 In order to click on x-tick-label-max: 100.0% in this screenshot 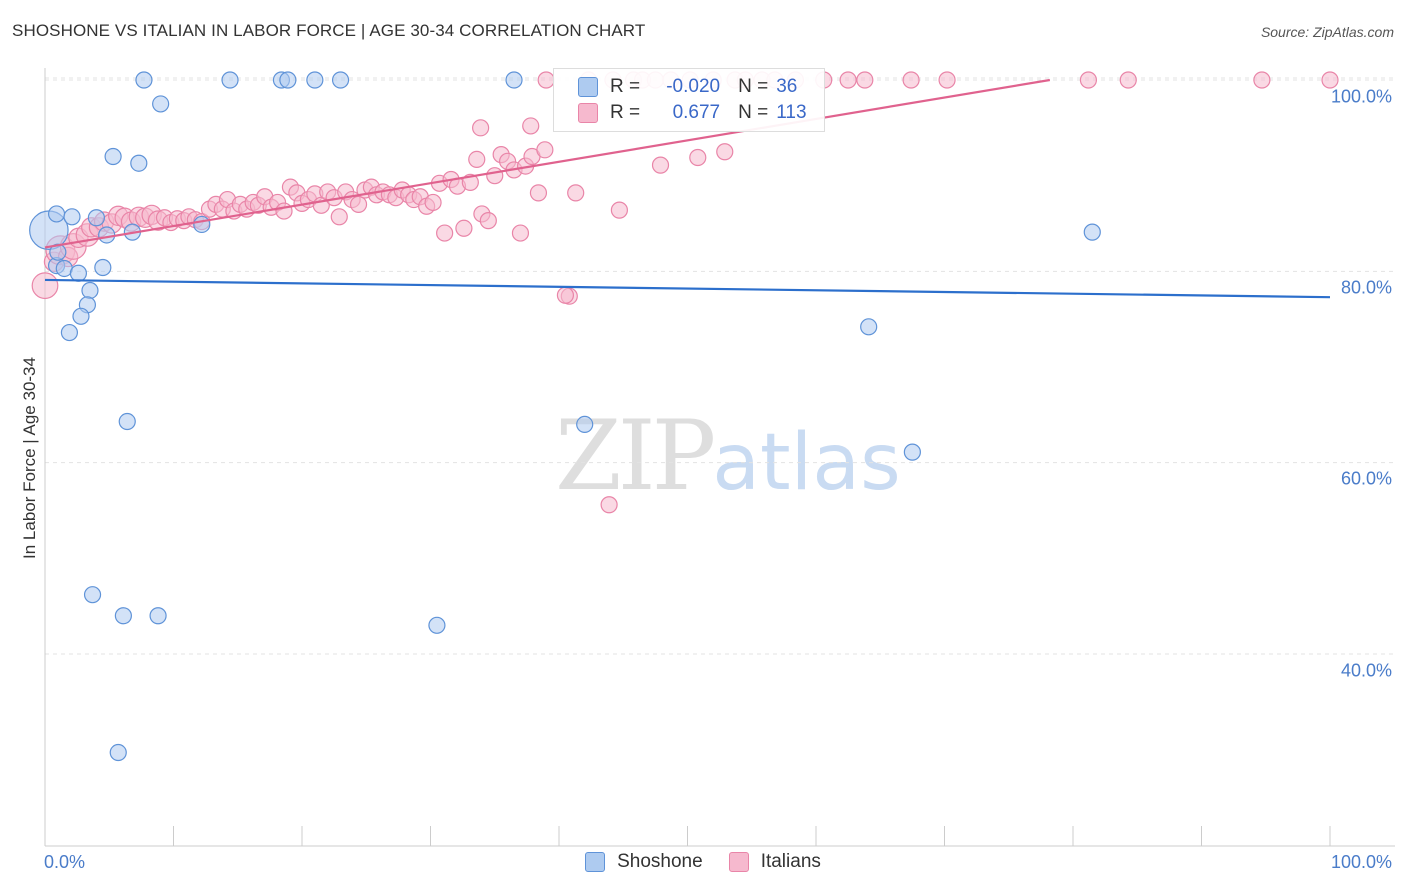, I will do `click(1361, 862)`.